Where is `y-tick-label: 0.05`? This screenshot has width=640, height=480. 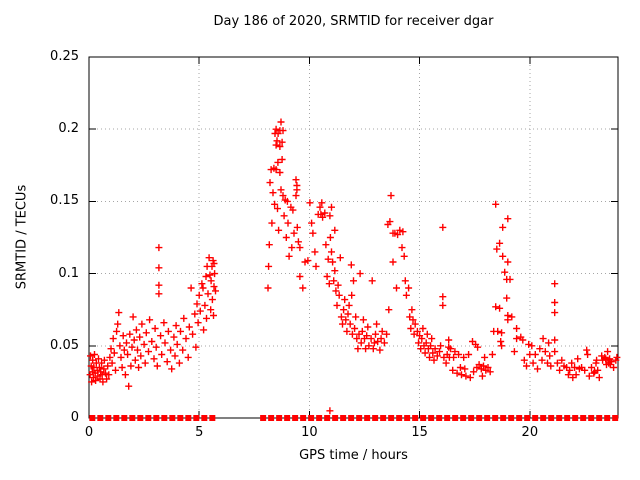
y-tick-label: 0.05 is located at coordinates (64, 345).